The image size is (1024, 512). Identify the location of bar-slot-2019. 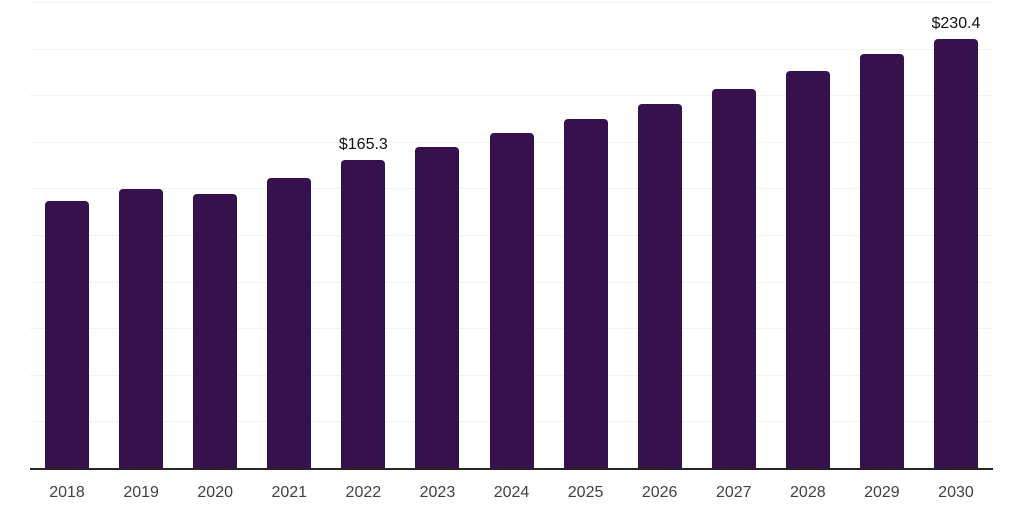
(141, 235).